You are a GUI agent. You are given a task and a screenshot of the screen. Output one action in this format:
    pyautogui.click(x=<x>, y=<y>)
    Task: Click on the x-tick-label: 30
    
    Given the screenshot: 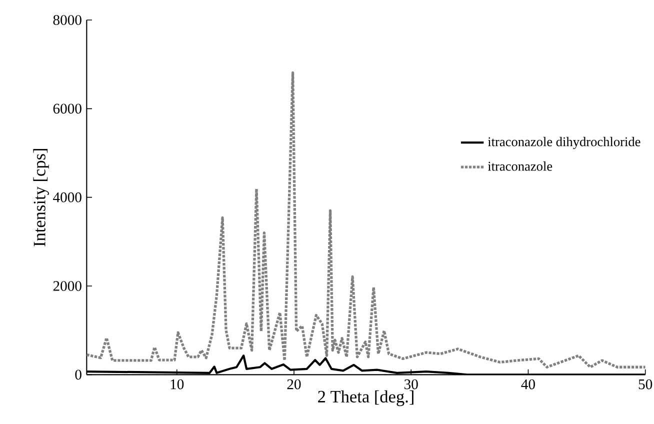 What is the action you would take?
    pyautogui.click(x=411, y=384)
    